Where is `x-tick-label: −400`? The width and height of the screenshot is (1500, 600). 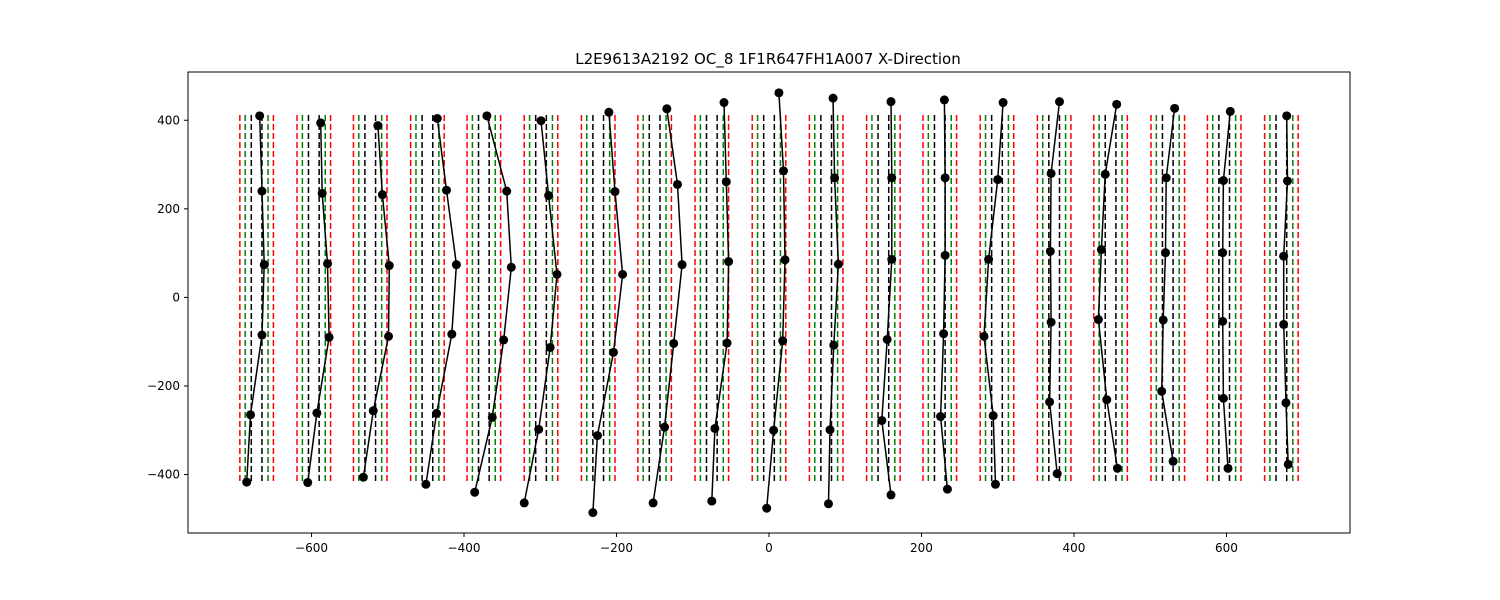
x-tick-label: −400 is located at coordinates (464, 548).